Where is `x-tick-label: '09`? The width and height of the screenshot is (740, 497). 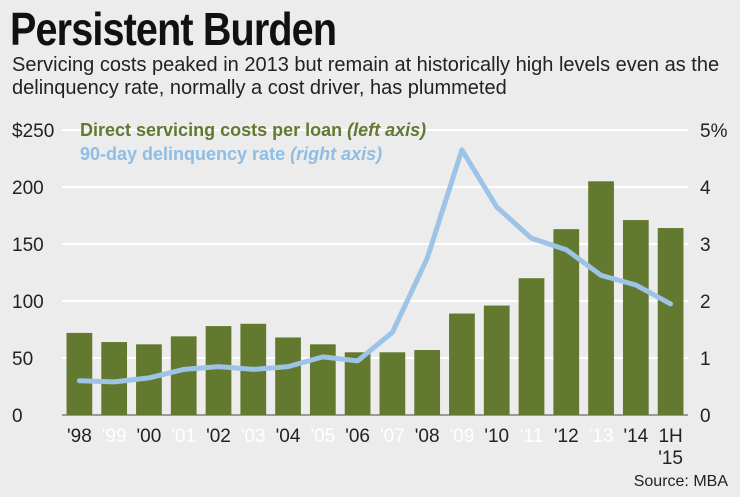 x-tick-label: '09 is located at coordinates (462, 436).